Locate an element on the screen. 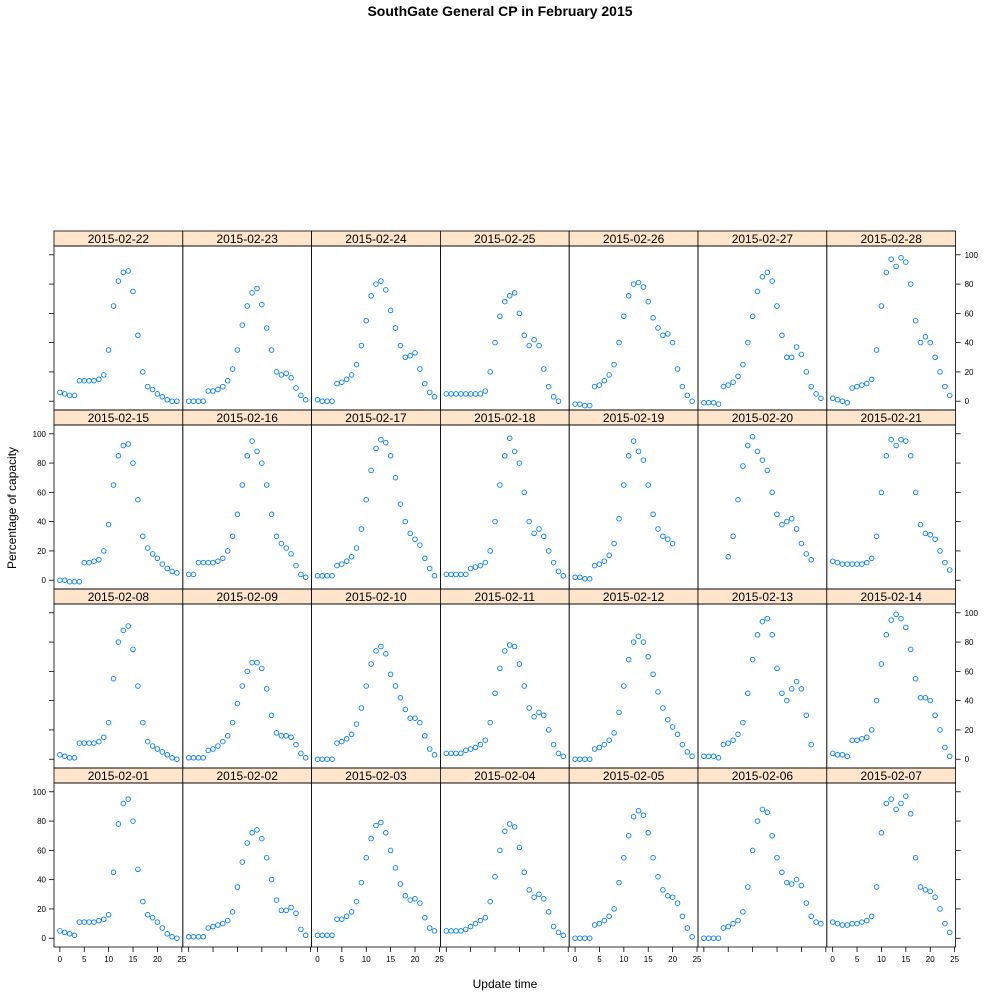  panel-strip-label: 2015-02-24 is located at coordinates (376, 239).